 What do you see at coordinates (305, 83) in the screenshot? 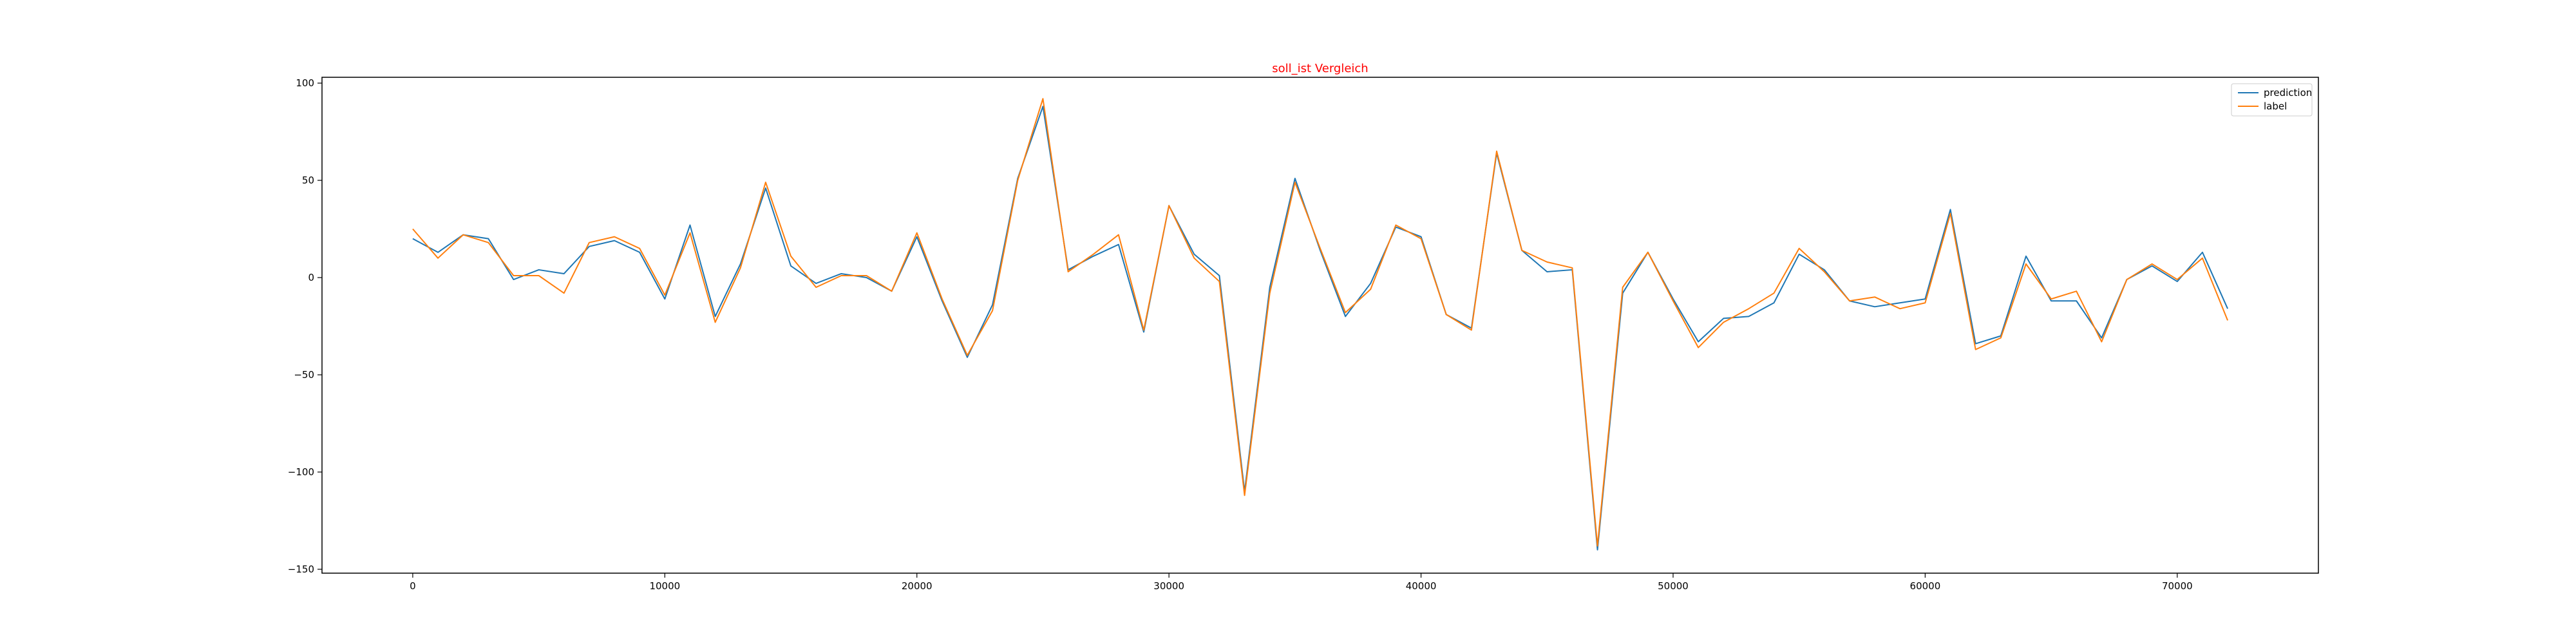
I see `y-tick-label: 100` at bounding box center [305, 83].